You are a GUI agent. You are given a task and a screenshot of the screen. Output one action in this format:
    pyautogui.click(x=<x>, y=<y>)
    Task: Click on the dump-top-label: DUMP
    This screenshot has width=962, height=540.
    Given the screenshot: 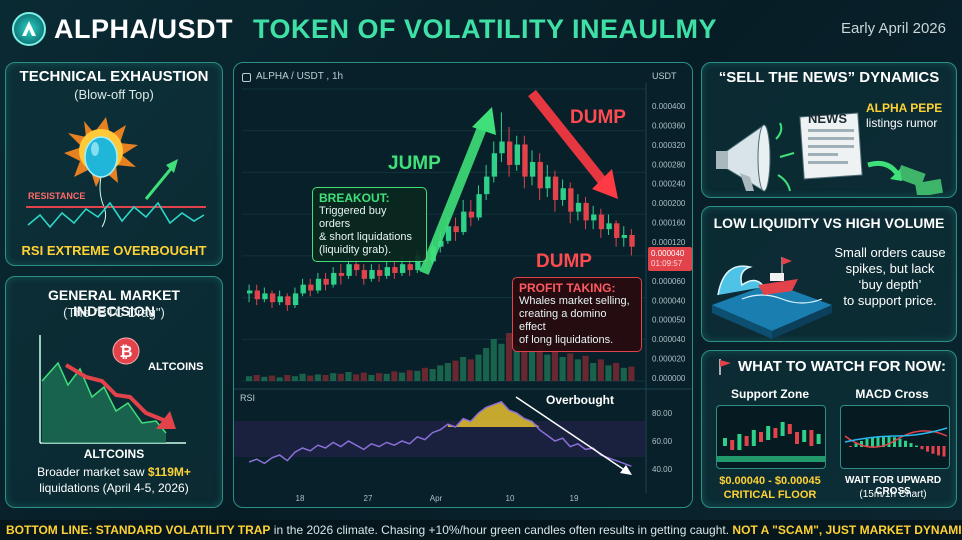 What is the action you would take?
    pyautogui.click(x=598, y=117)
    